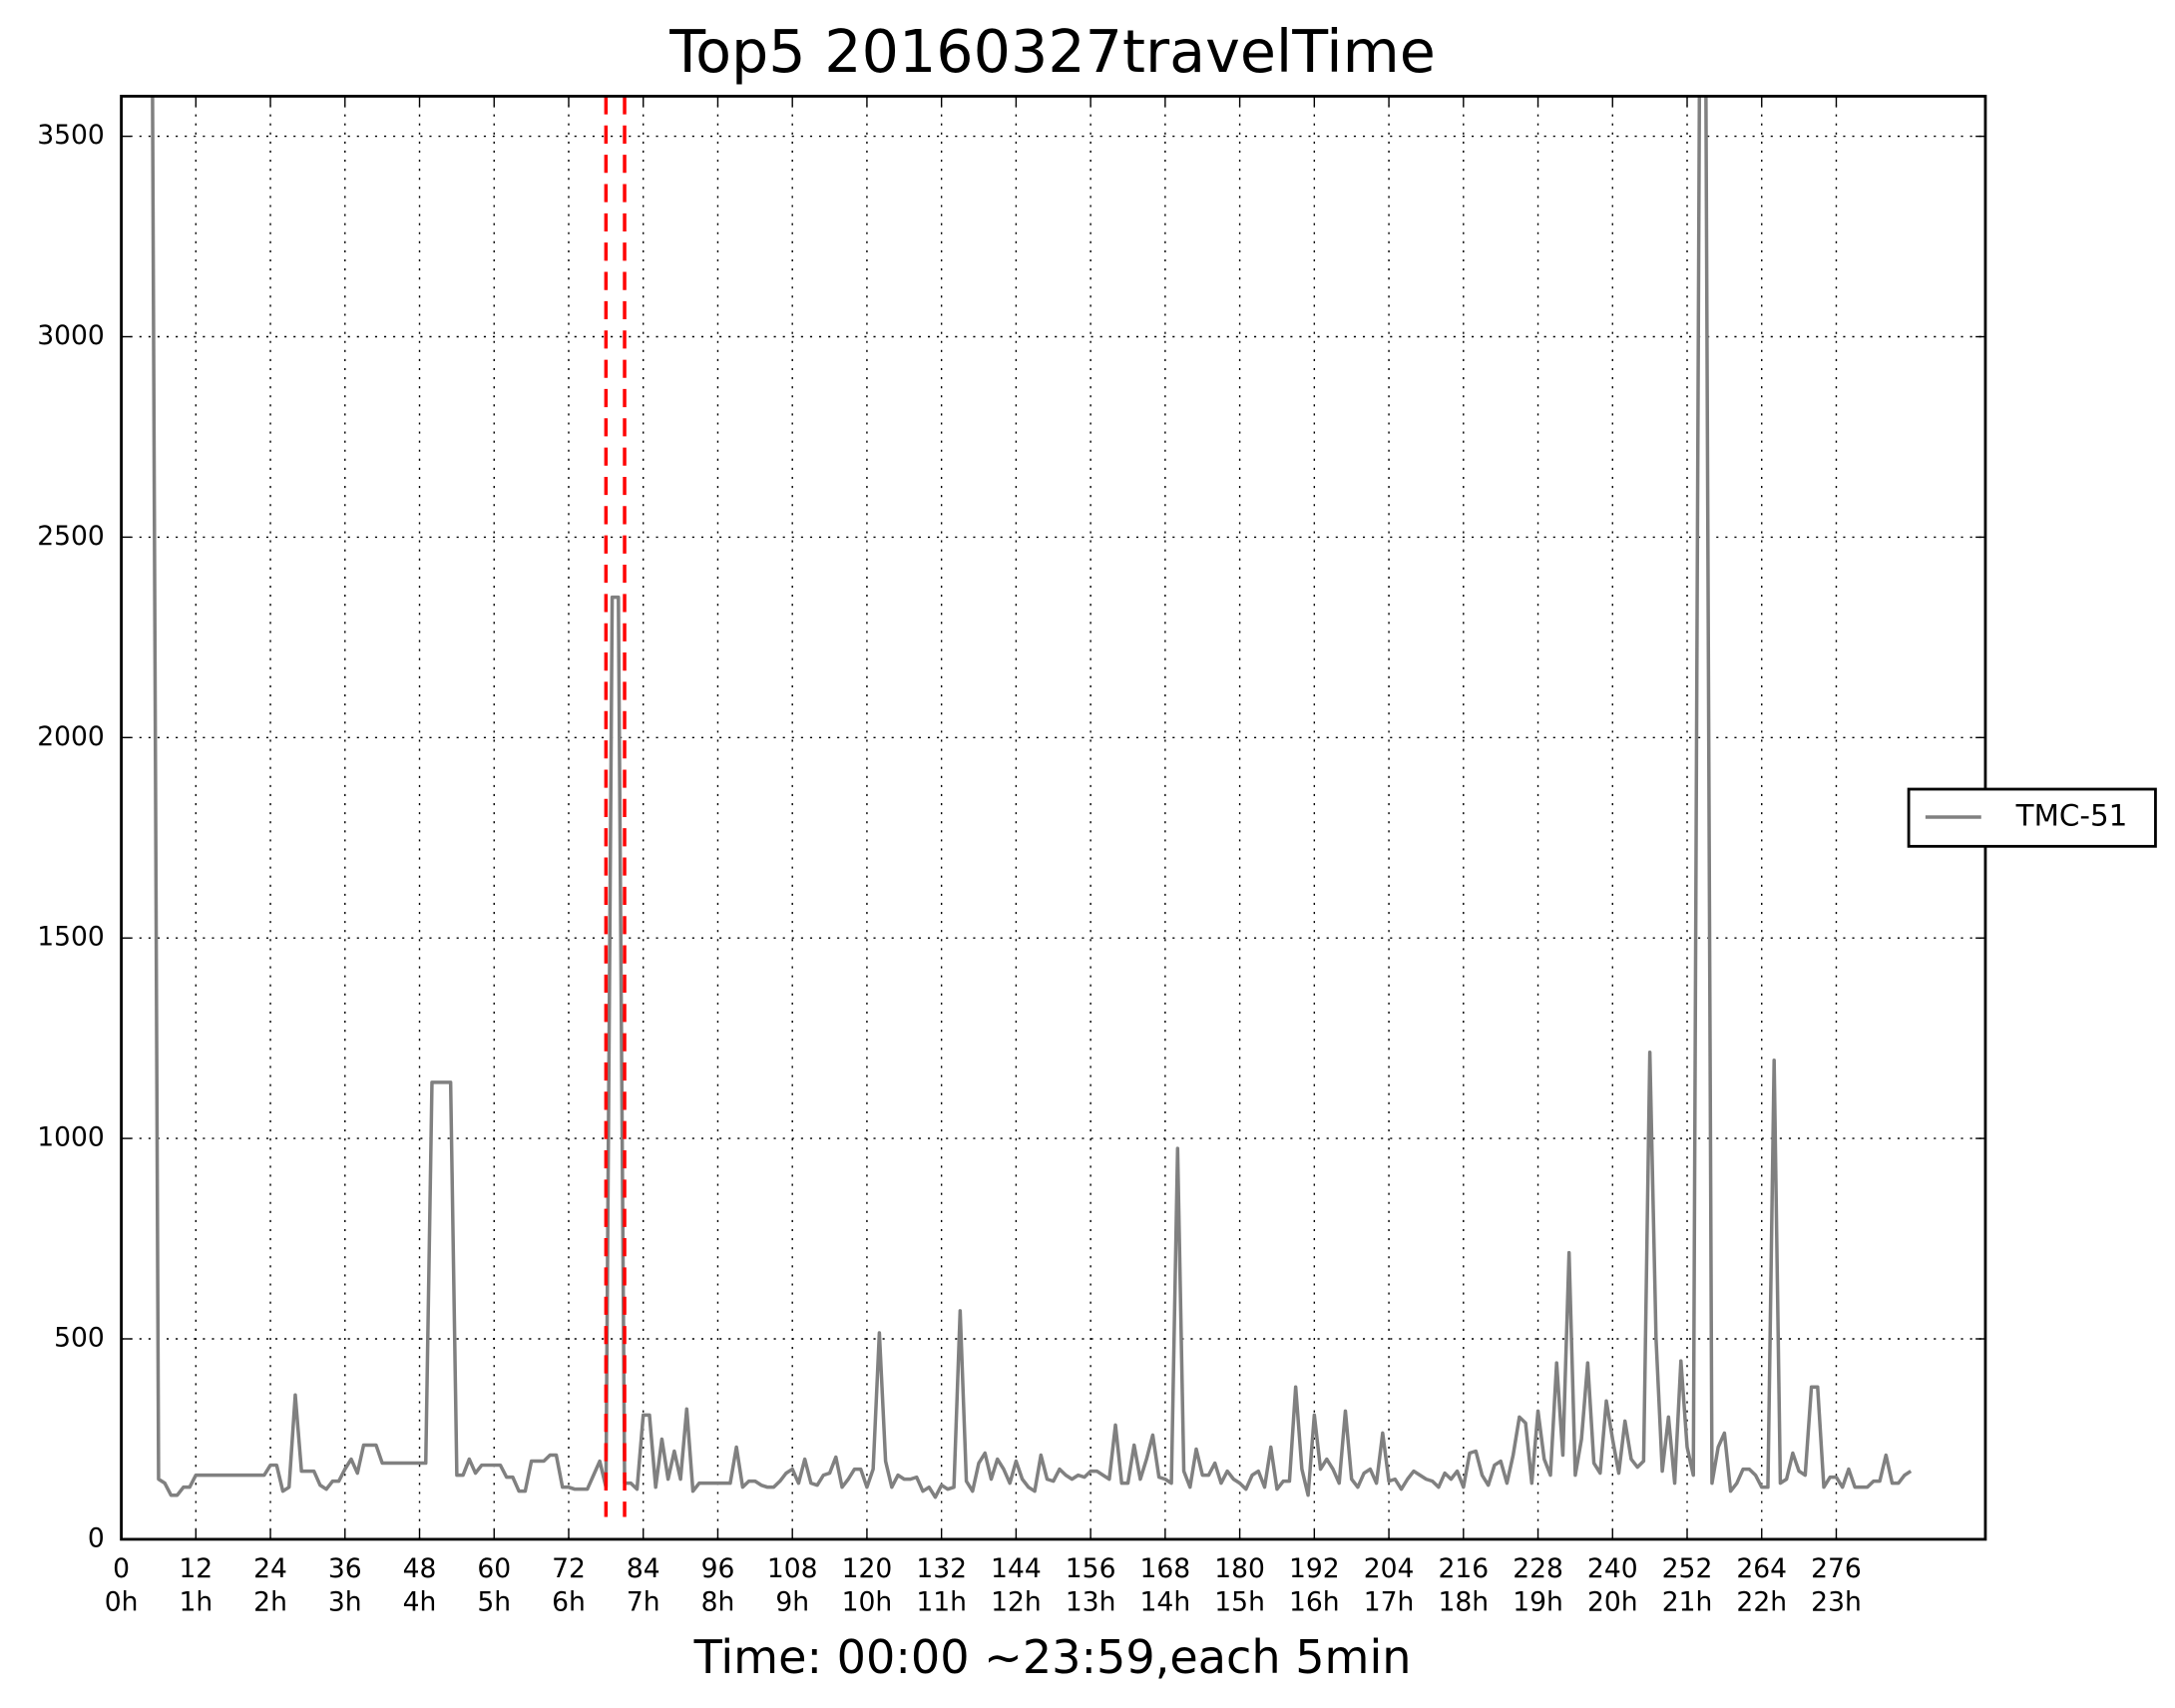 This screenshot has width=2175, height=1708. What do you see at coordinates (494, 1602) in the screenshot?
I see `x-tick-hour: 5h` at bounding box center [494, 1602].